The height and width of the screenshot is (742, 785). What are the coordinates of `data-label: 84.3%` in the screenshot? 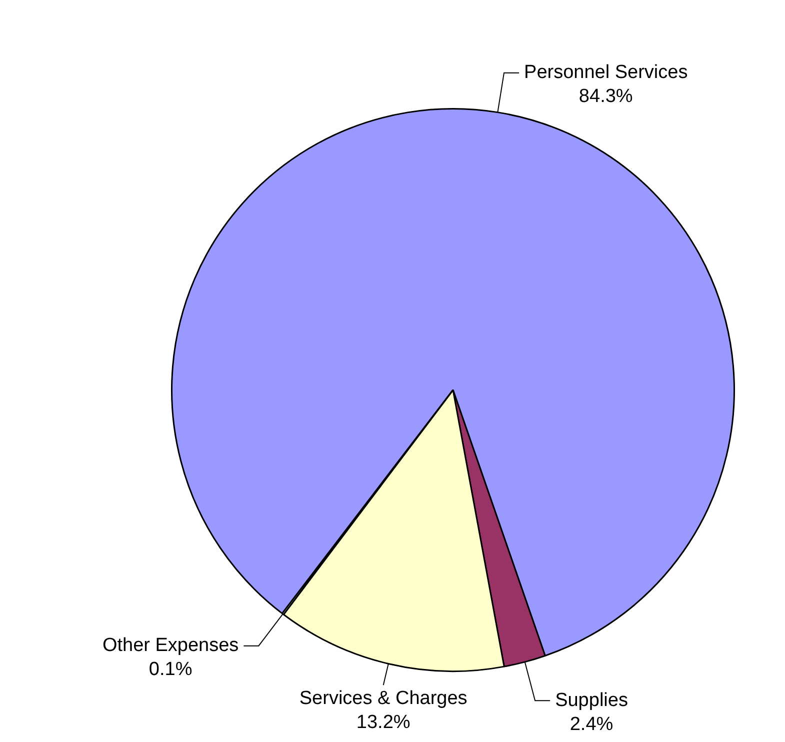 It's located at (605, 97).